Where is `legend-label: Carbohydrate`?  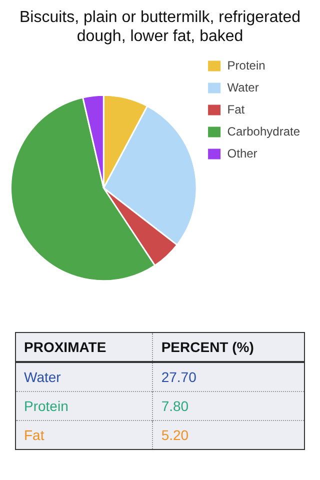
legend-label: Carbohydrate is located at coordinates (263, 131).